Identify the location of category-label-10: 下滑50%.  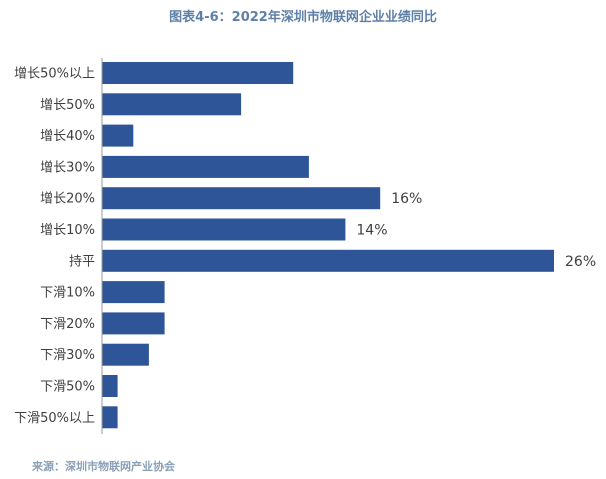
(67, 387).